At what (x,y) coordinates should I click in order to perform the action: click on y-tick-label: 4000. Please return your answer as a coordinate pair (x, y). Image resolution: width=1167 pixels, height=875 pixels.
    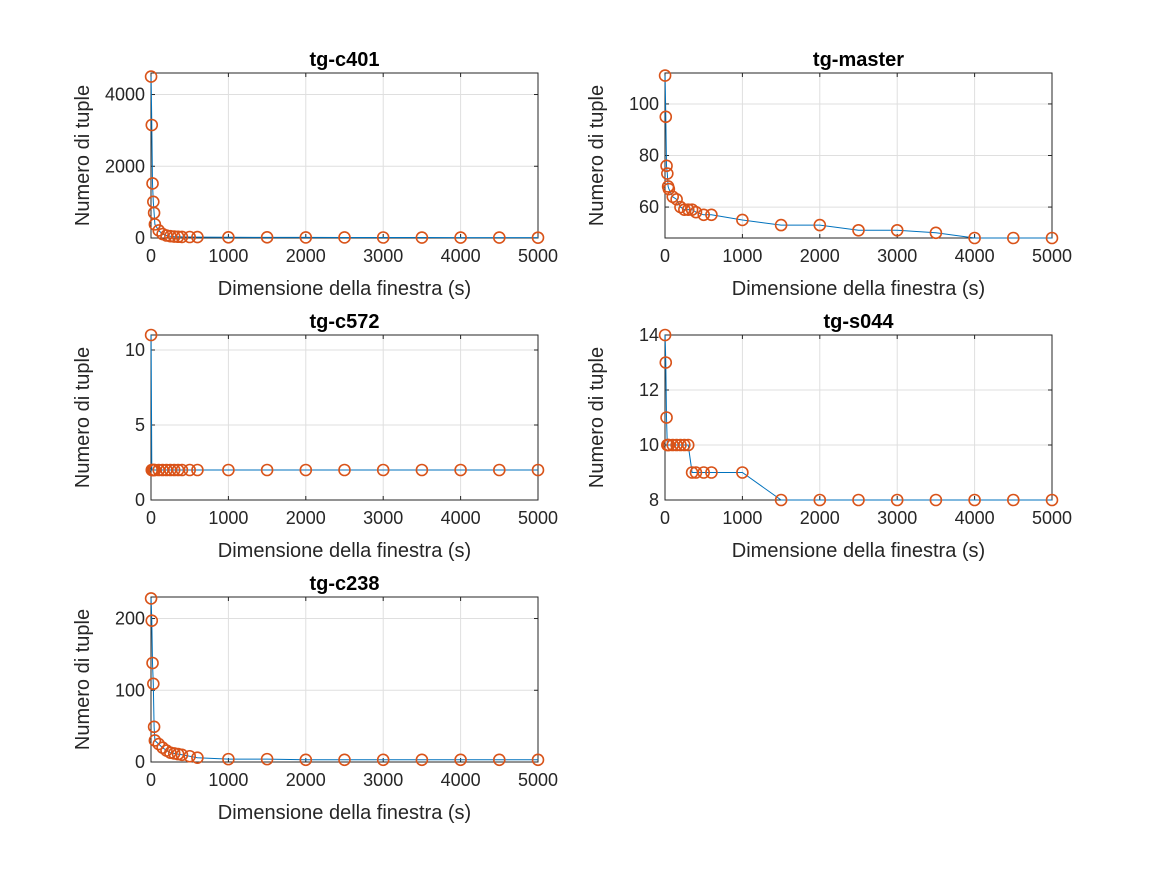
    Looking at the image, I should click on (125, 95).